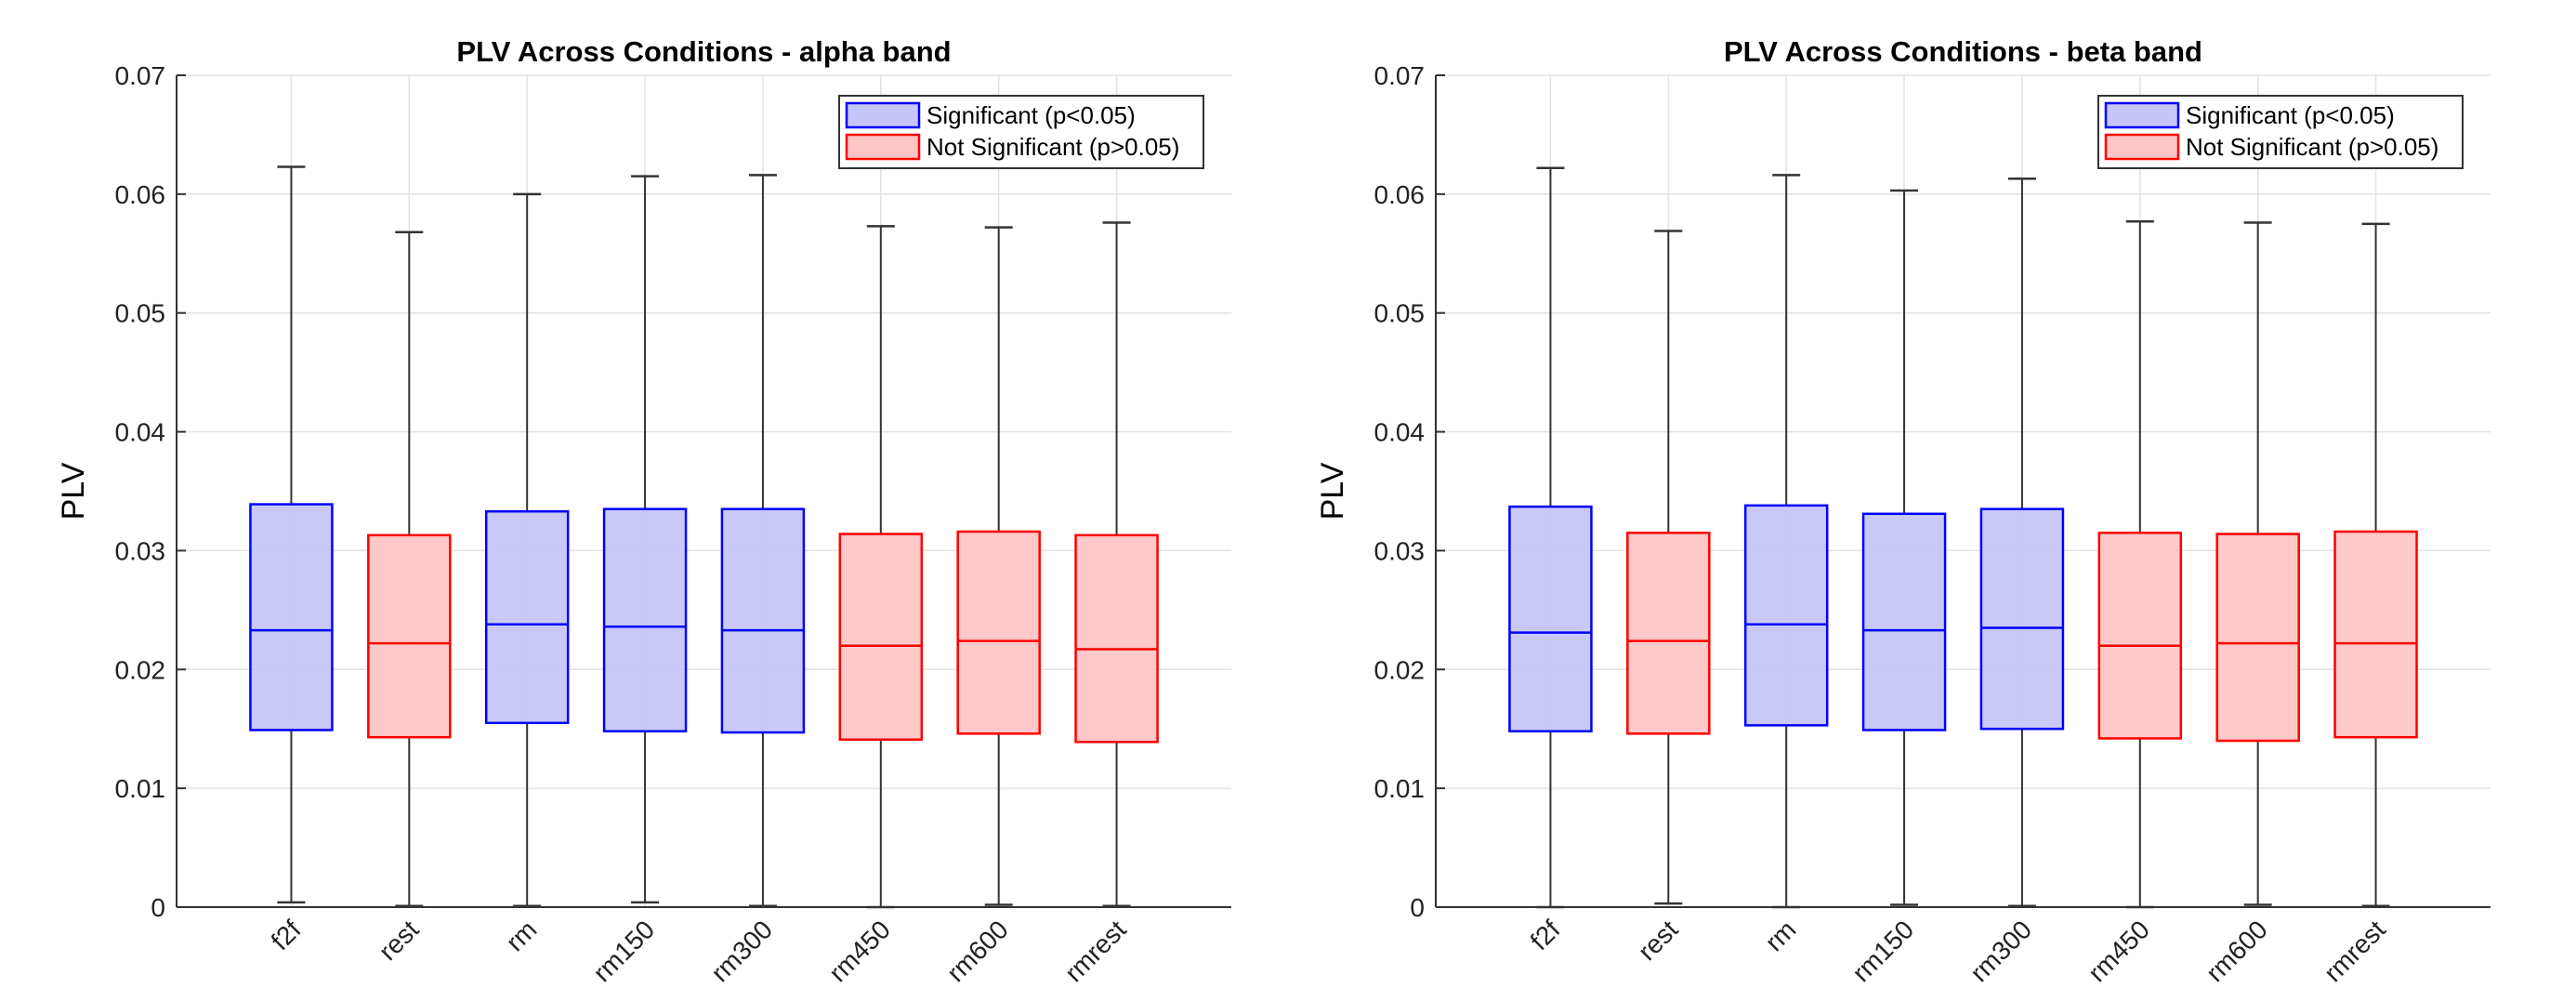 This screenshot has width=2576, height=1001. Describe the element at coordinates (703, 52) in the screenshot. I see `chart-title: PLV Across Conditions - alpha band` at that location.